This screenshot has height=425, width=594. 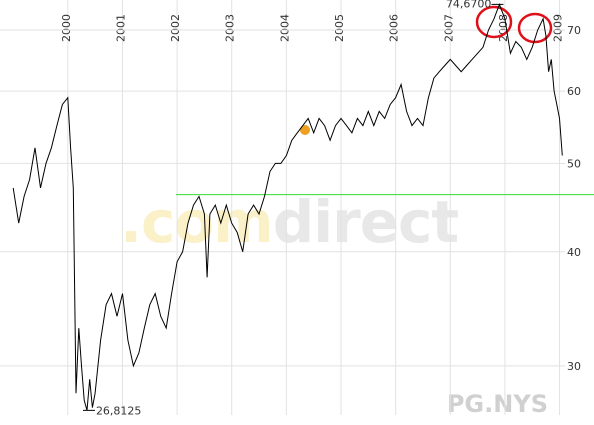 I want to click on watermark: .comdirect, so click(x=289, y=222).